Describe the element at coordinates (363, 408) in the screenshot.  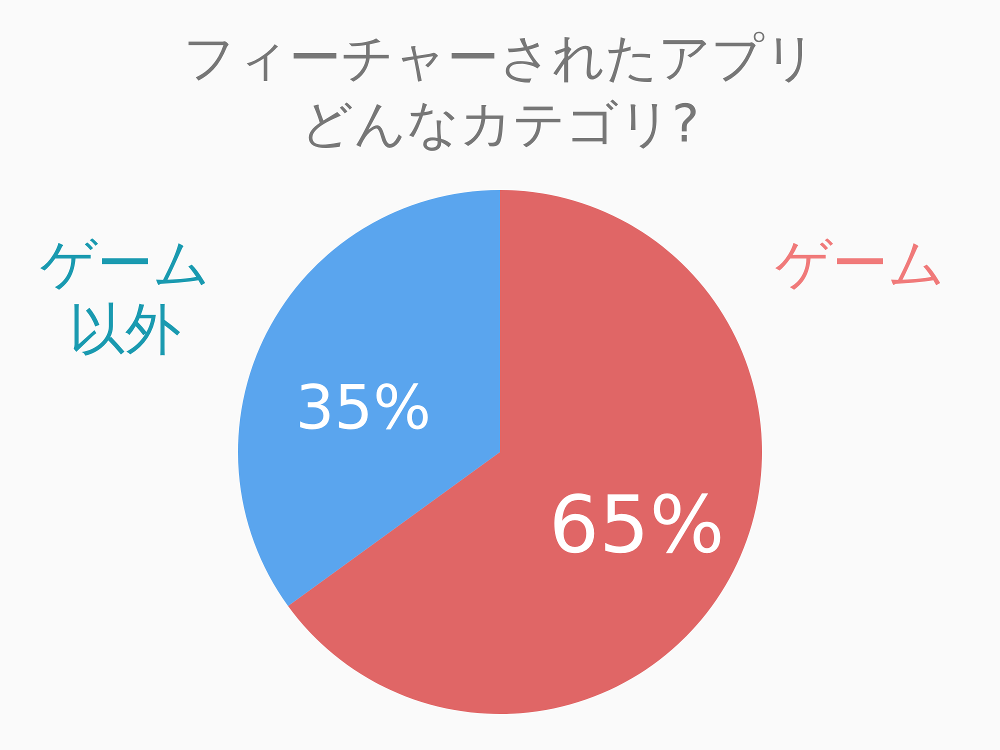
I see `data-label: 35%` at that location.